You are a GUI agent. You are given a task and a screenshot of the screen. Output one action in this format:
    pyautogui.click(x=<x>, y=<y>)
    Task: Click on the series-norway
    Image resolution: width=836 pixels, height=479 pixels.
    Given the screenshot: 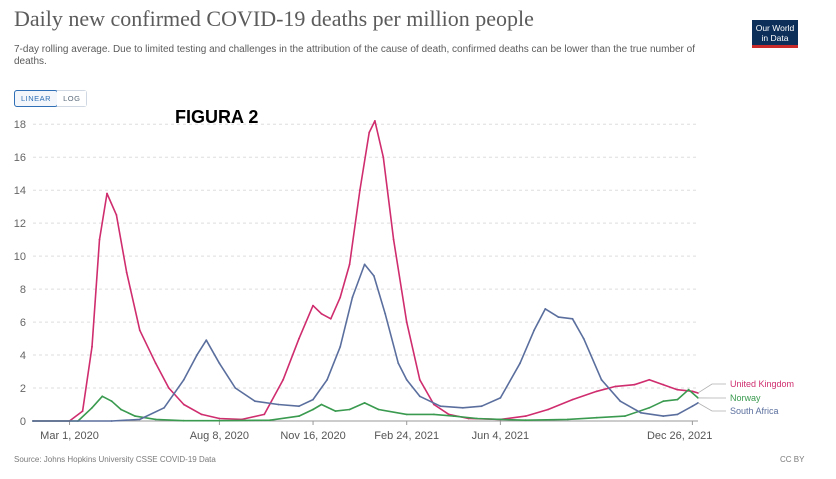 What is the action you would take?
    pyautogui.click(x=365, y=405)
    